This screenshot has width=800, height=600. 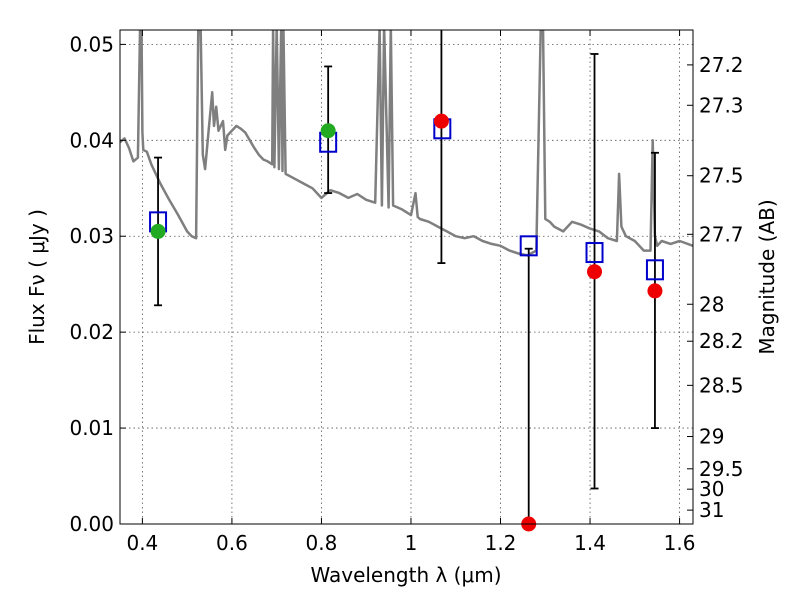 I want to click on x-tick-label: 0.4, so click(x=142, y=543).